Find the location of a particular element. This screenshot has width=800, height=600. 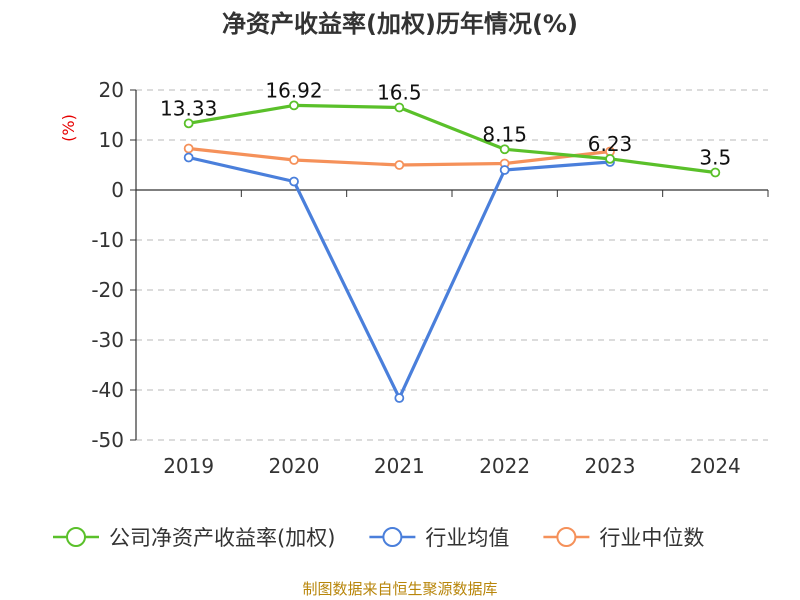

y-axis: 20 10 0 -10 -20 -30 -40 -50 is located at coordinates (114, 265).